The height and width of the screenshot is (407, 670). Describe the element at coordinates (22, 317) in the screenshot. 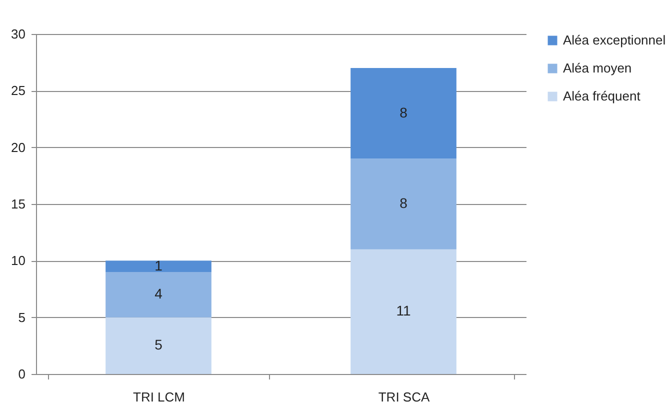

I see `y-tick-label: 5` at that location.